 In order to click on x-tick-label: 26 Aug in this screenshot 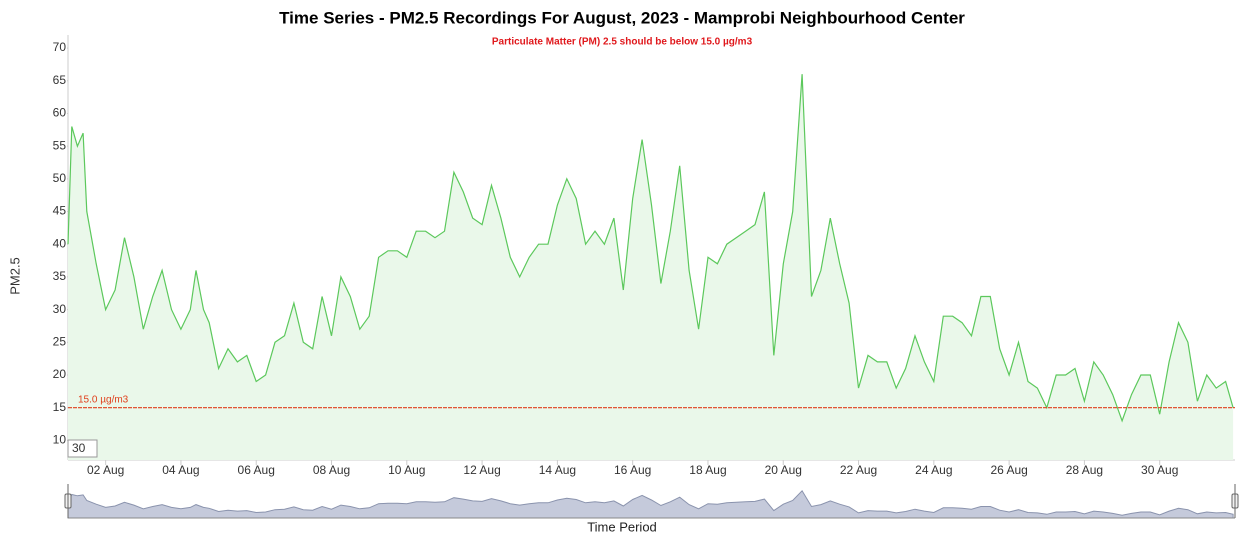, I will do `click(1008, 470)`.